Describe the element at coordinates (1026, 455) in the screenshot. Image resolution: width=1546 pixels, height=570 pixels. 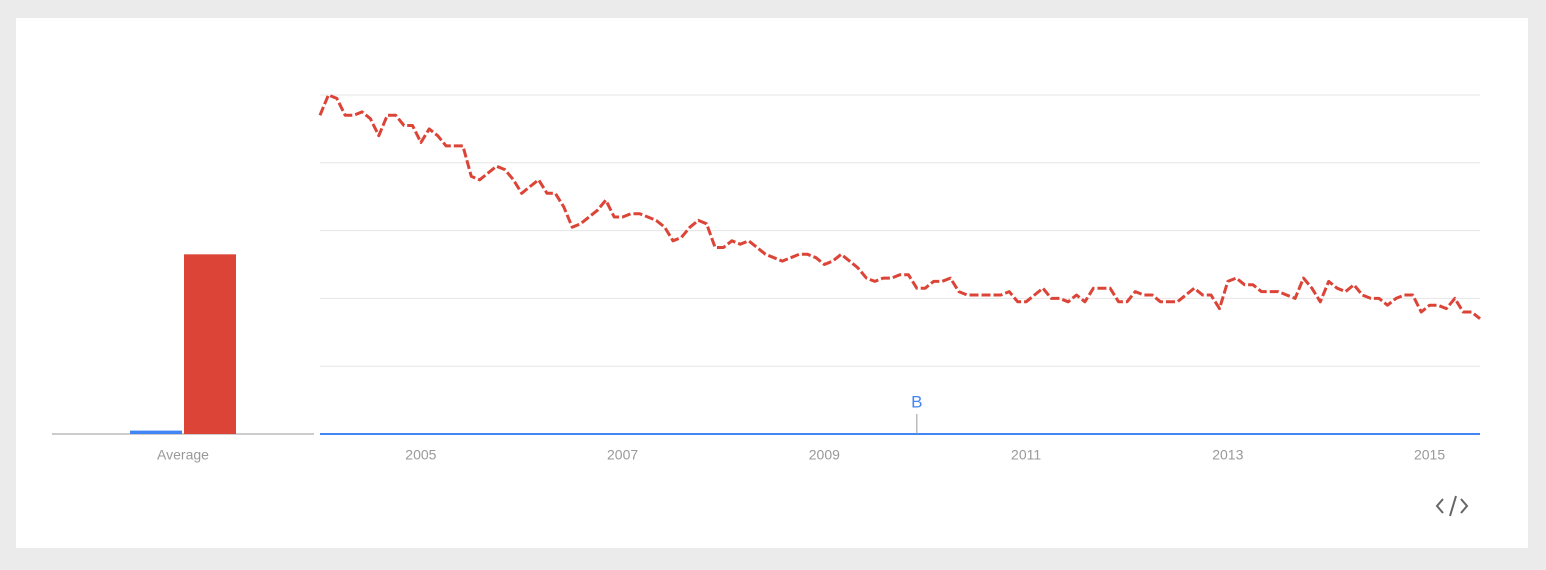
I see `x-tick-label: 2011` at that location.